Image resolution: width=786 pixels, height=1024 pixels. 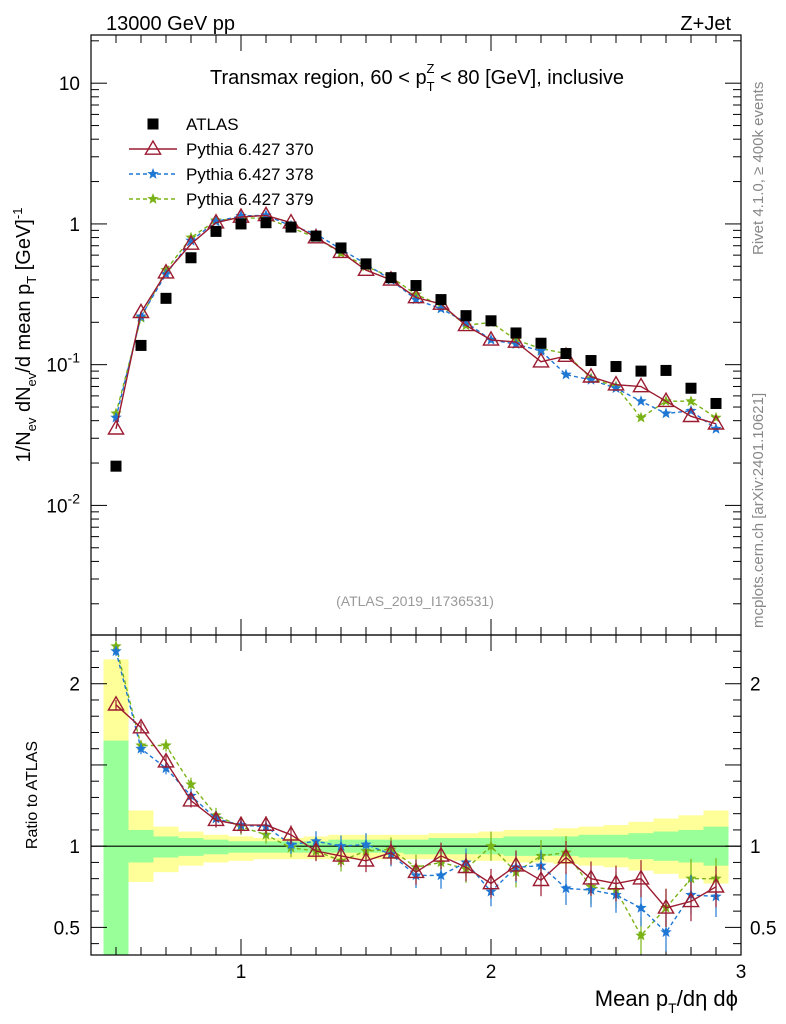 I want to click on ratio-y-tick-label-right: 0.5, so click(x=763, y=928).